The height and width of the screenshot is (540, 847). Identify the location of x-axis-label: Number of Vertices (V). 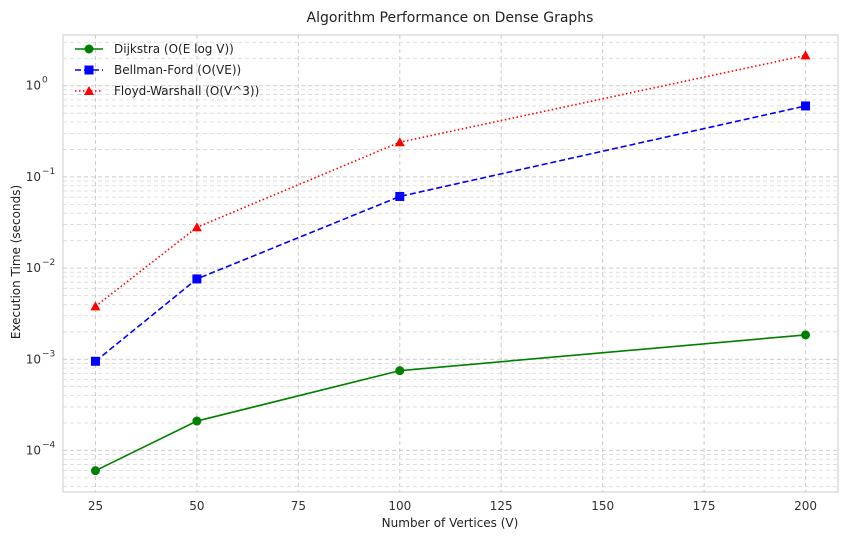
(450, 523).